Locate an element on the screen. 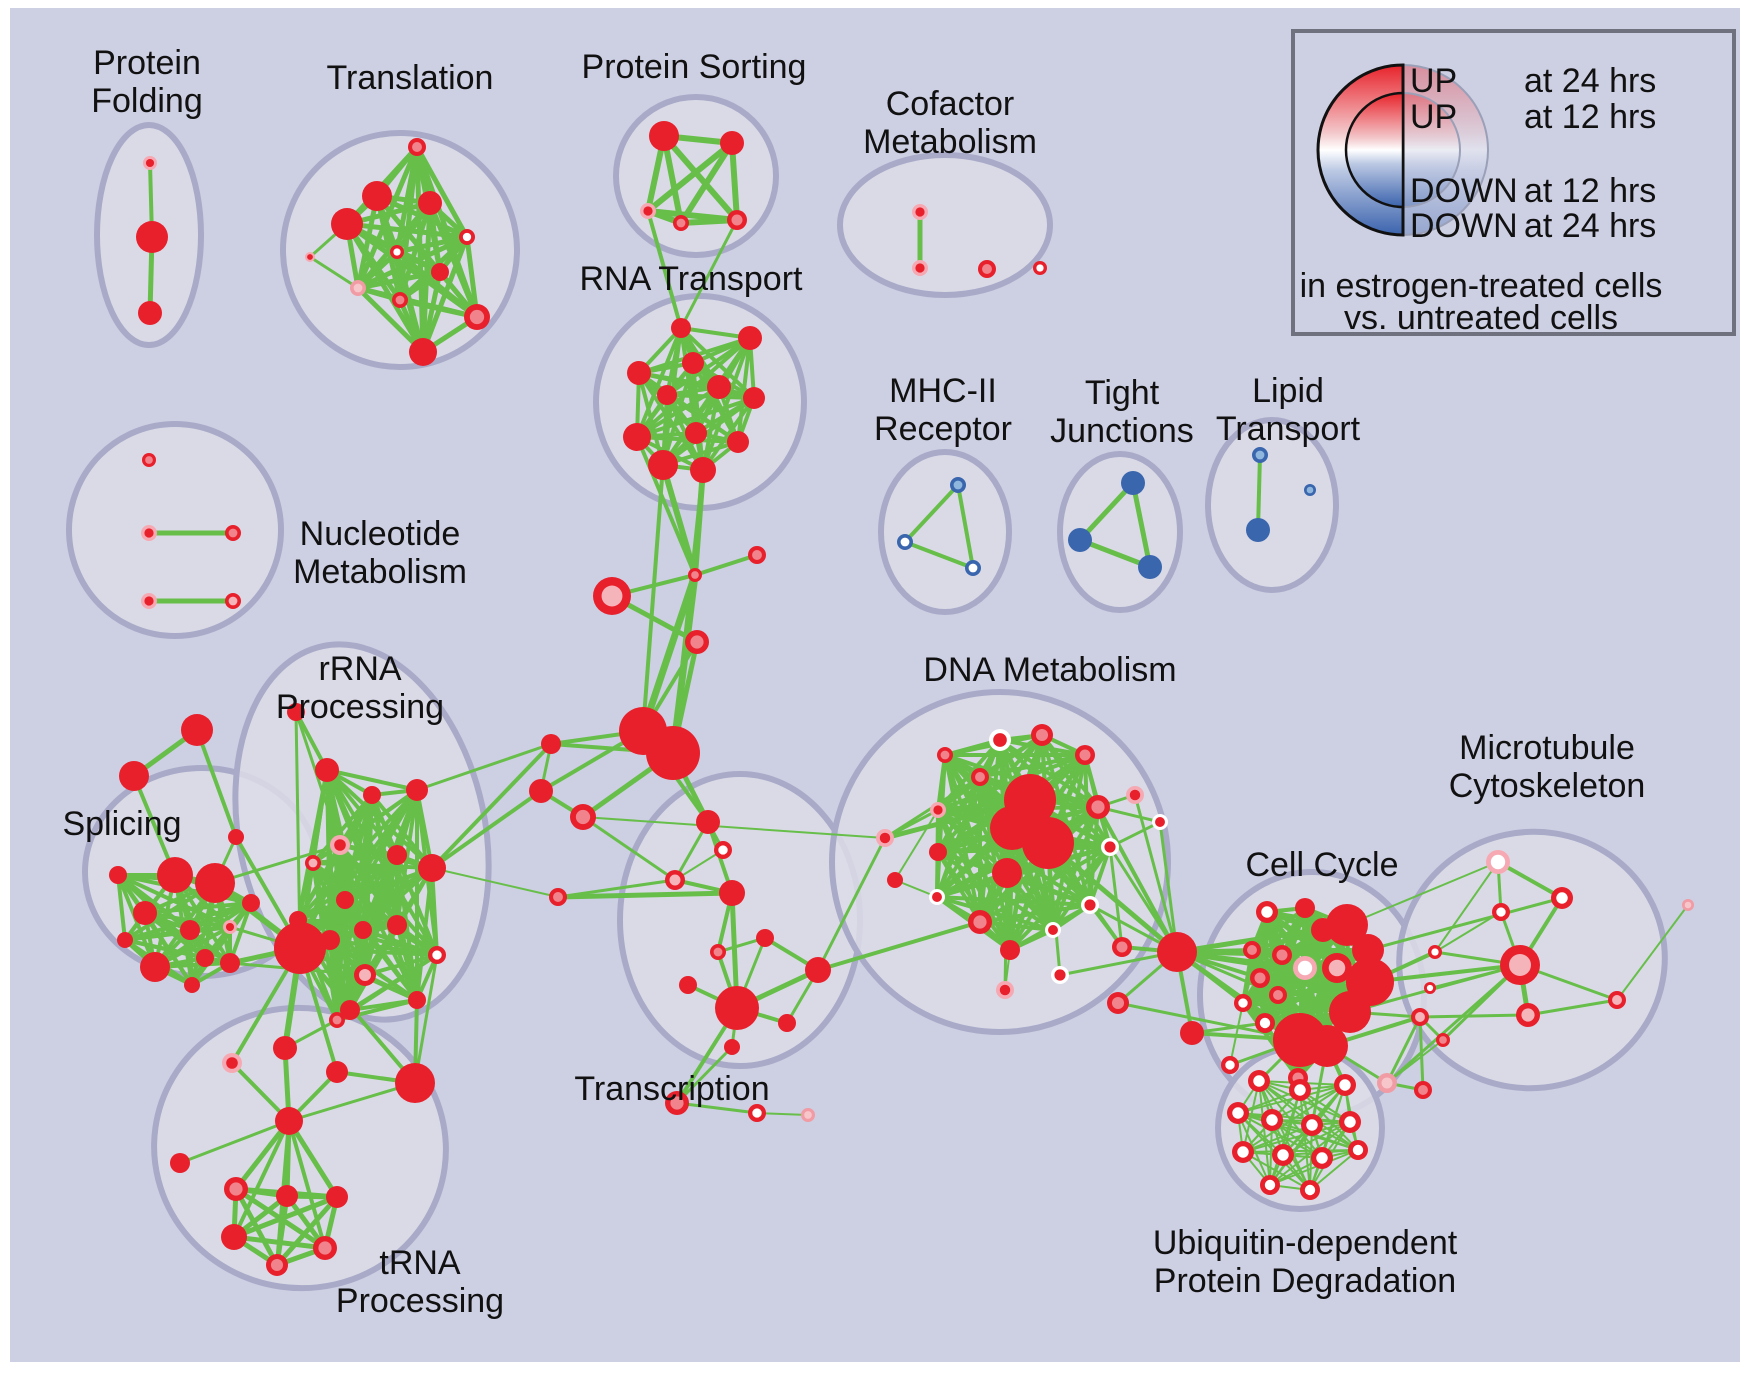 This screenshot has height=1376, width=1750. cluster-label-line: Transport is located at coordinates (1288, 429).